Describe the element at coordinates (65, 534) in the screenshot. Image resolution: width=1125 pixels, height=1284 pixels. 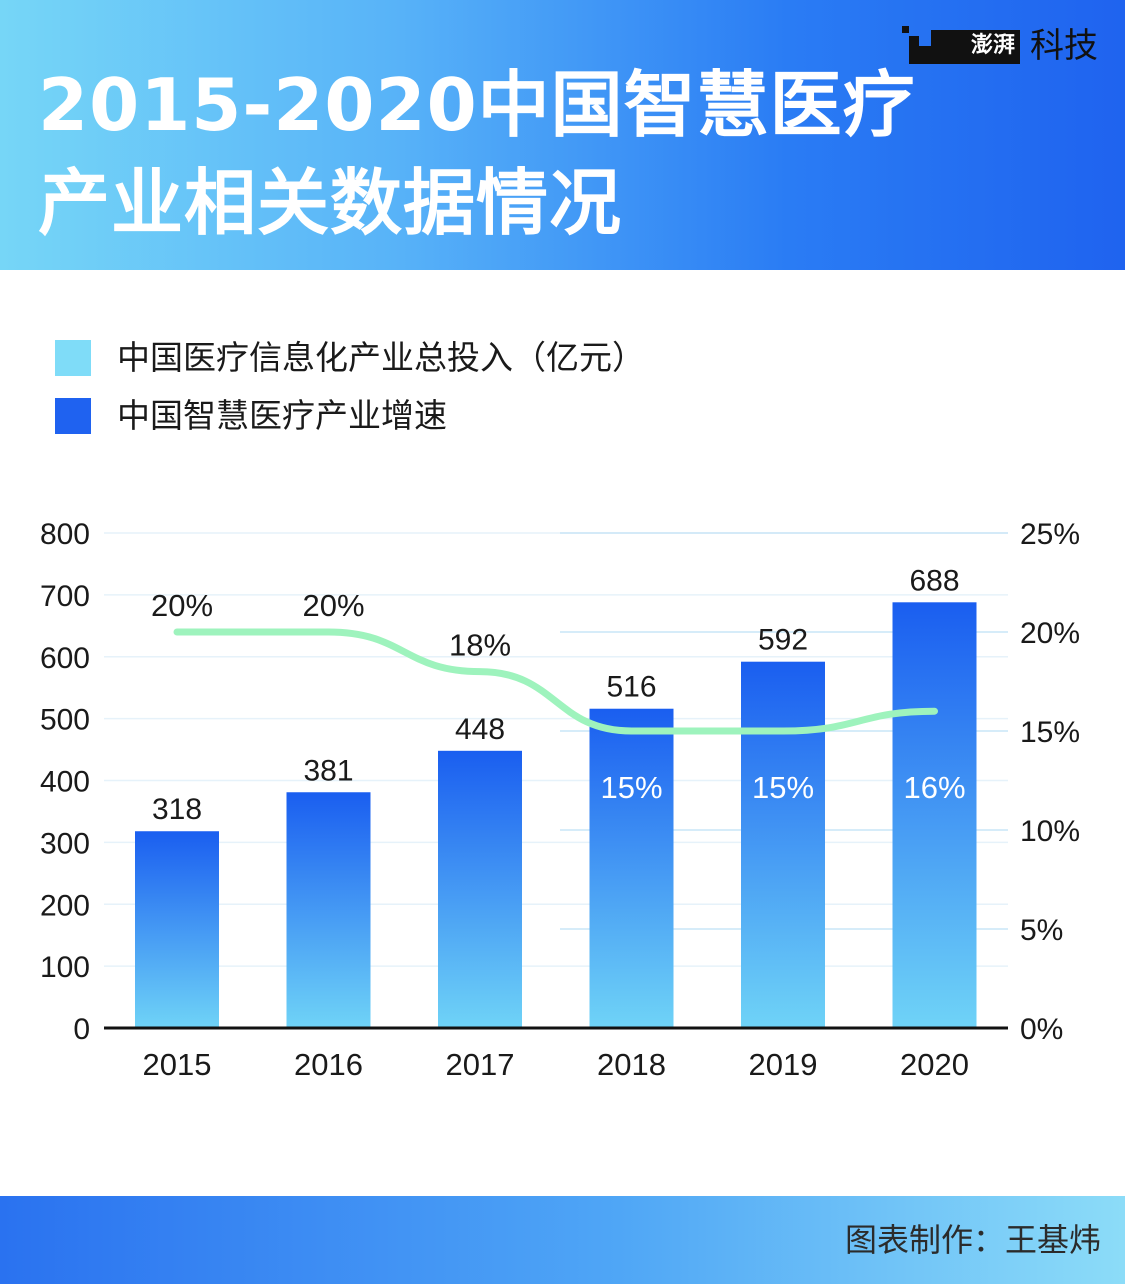
I see `y-left-tick-label: 800` at that location.